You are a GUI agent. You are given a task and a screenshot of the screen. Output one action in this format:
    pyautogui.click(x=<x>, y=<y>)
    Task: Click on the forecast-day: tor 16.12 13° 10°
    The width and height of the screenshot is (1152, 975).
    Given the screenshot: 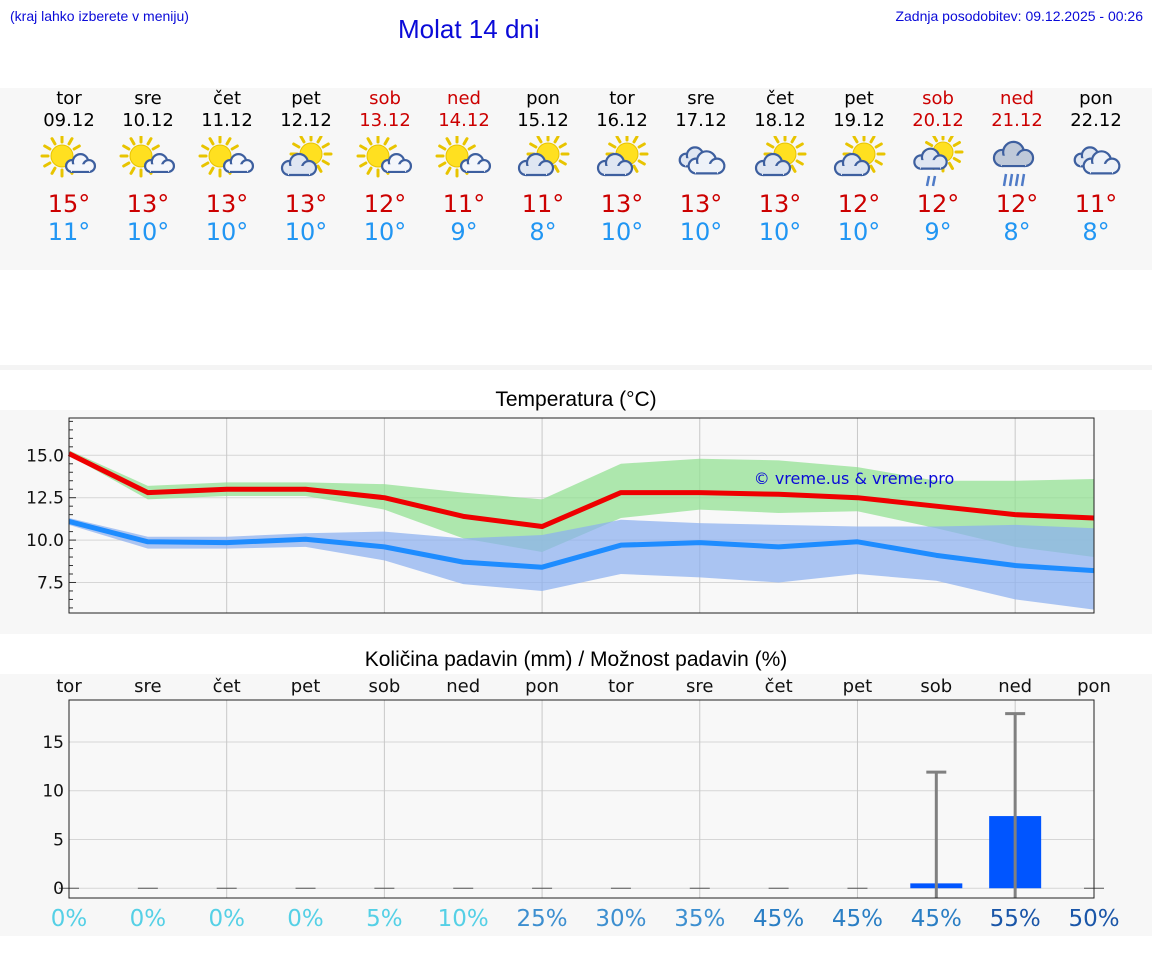 What is the action you would take?
    pyautogui.click(x=622, y=167)
    